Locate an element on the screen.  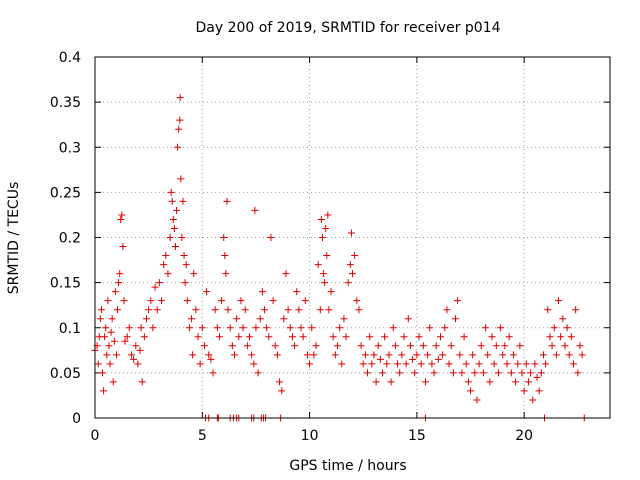
y-tick-label: 0.05 is located at coordinates (65, 374).